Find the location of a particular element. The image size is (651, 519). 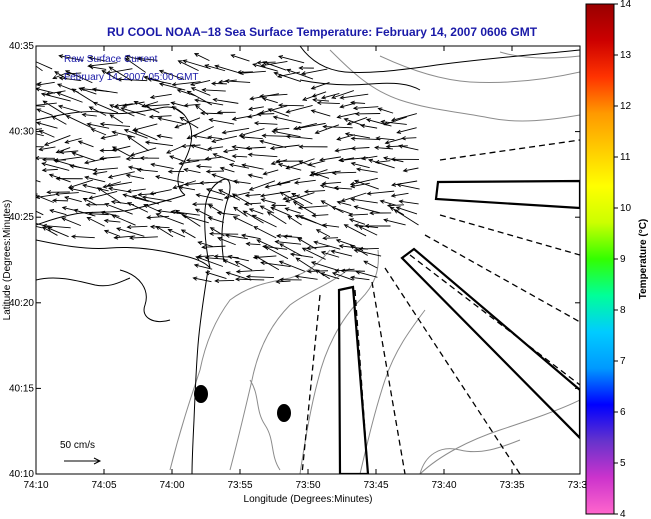

colorbar-tick-label: 12 is located at coordinates (626, 106).